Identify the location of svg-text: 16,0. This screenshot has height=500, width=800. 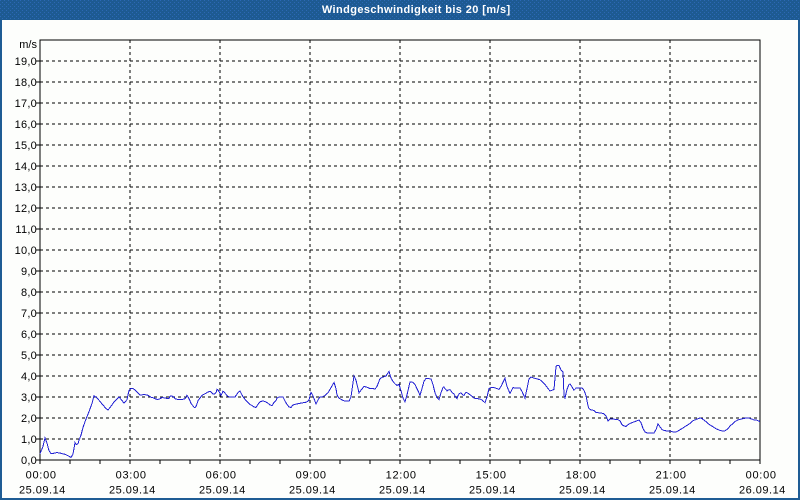
(26, 125).